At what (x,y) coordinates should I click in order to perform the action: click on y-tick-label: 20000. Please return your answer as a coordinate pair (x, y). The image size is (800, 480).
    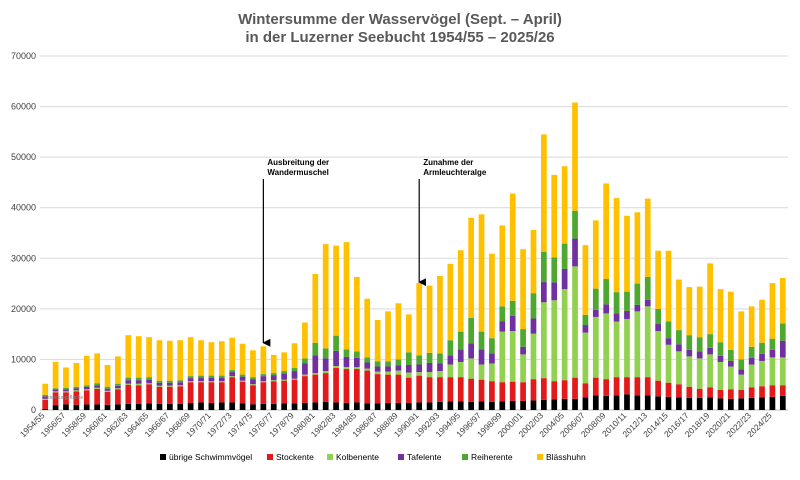
    Looking at the image, I should click on (23, 309).